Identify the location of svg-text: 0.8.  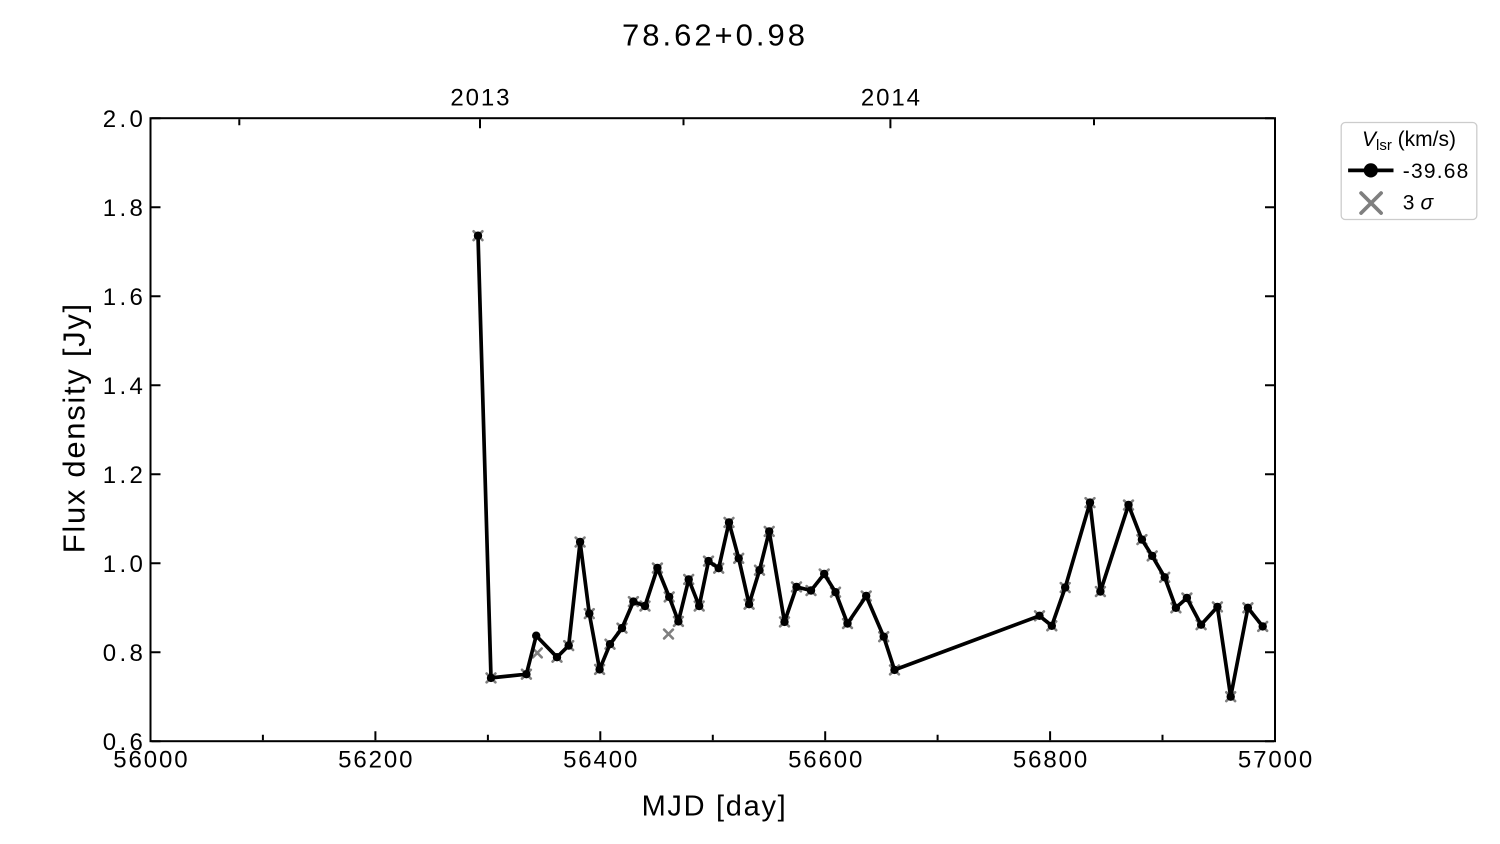
(125, 653).